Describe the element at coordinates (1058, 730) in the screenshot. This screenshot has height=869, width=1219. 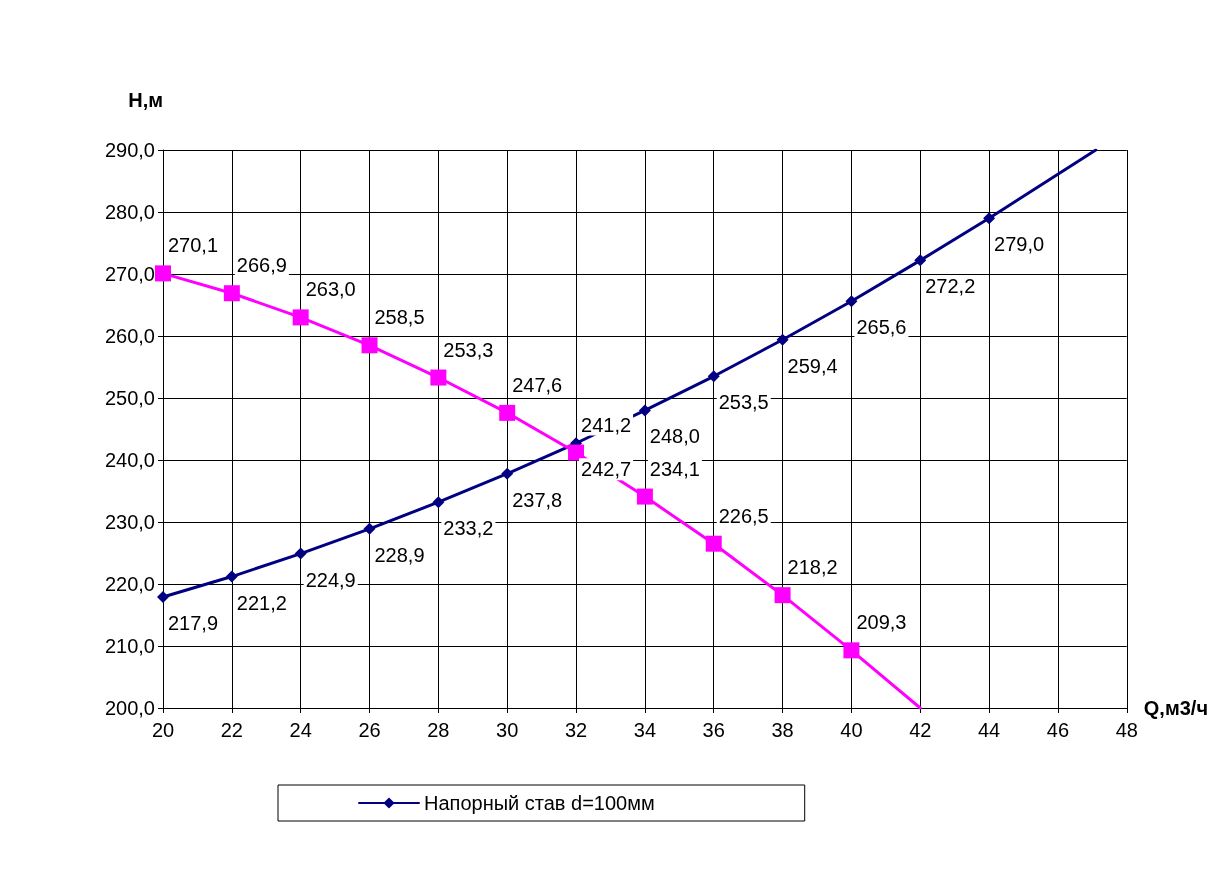
I see `x-tick-label: 46` at that location.